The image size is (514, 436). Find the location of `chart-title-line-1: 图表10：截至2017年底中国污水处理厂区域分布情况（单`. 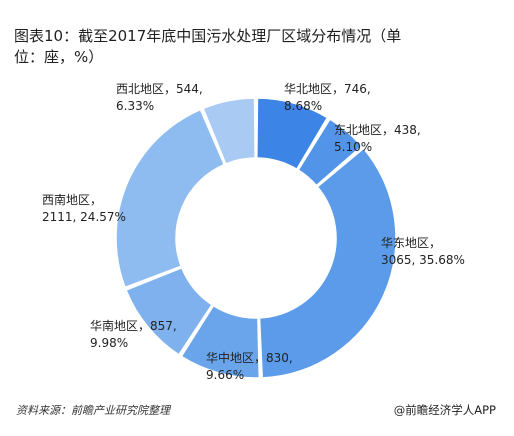

chart-title-line-1: 图表10：截至2017年底中国污水处理厂区域分布情况（单 is located at coordinates (208, 36).